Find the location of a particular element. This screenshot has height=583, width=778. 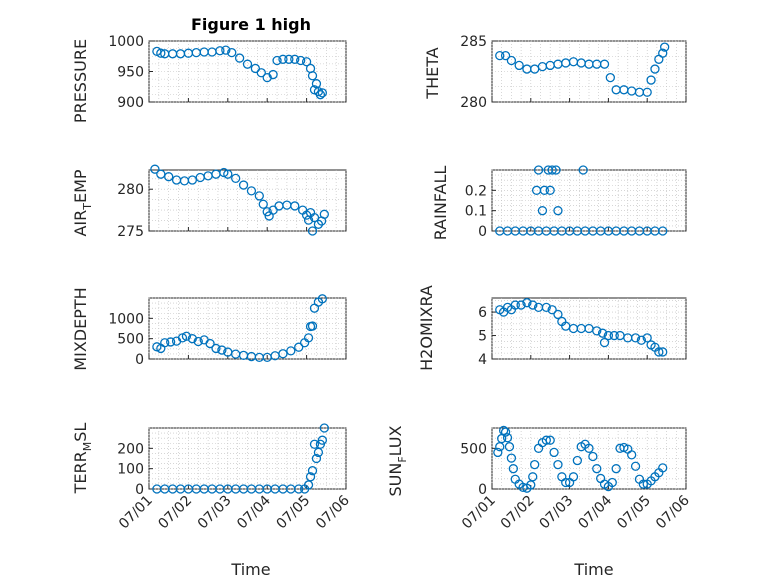

ylabel-sun-flux: SUNFLUX is located at coordinates (397, 460).